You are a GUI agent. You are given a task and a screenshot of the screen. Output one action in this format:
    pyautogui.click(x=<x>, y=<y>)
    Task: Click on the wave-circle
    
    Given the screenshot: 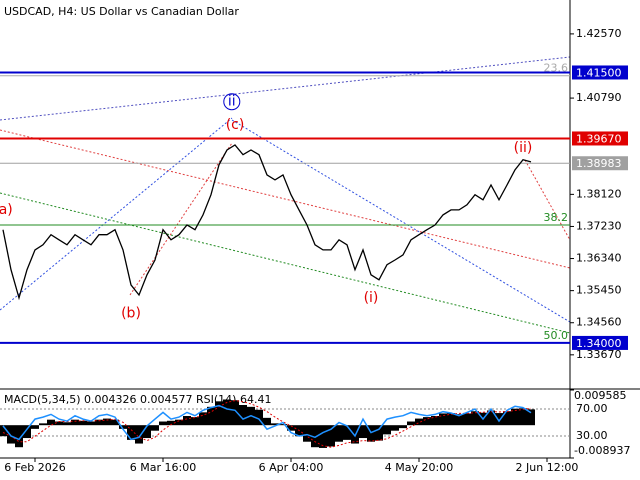 What is the action you would take?
    pyautogui.click(x=232, y=102)
    